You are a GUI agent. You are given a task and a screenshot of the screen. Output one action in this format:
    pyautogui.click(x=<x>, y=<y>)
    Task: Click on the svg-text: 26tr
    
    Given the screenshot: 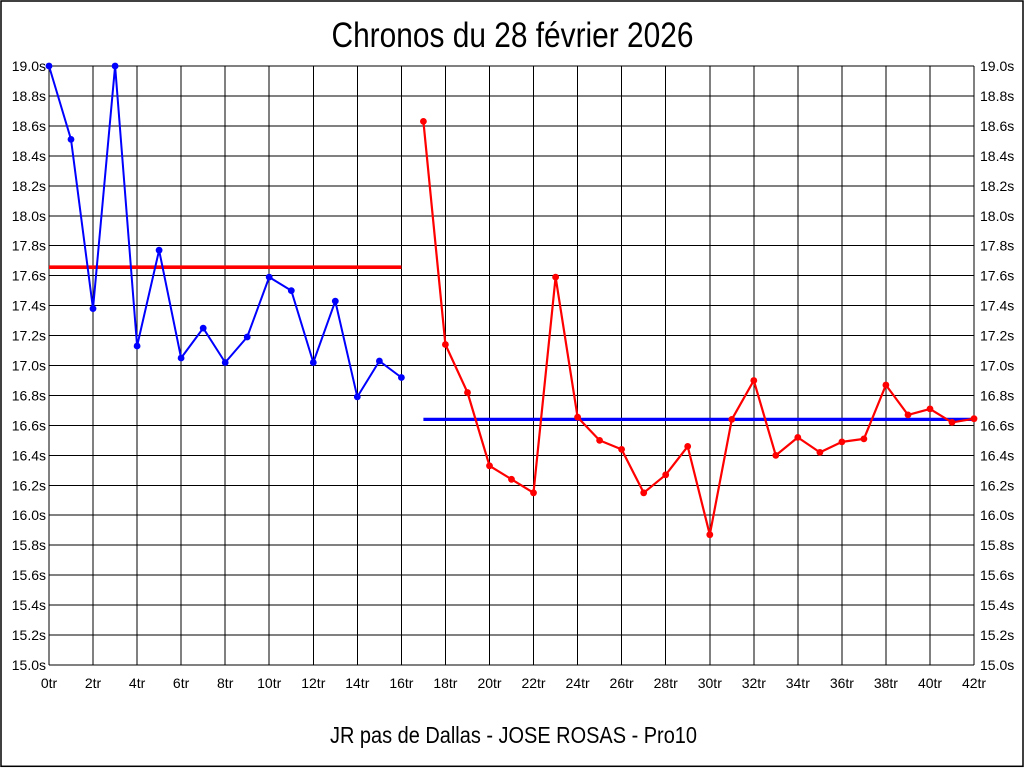 What is the action you would take?
    pyautogui.click(x=622, y=683)
    